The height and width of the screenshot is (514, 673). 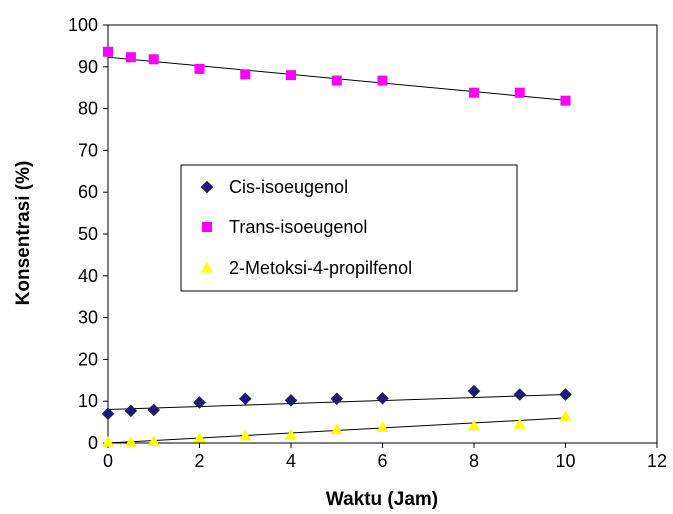 I want to click on x-tick-label: 8, so click(x=474, y=461).